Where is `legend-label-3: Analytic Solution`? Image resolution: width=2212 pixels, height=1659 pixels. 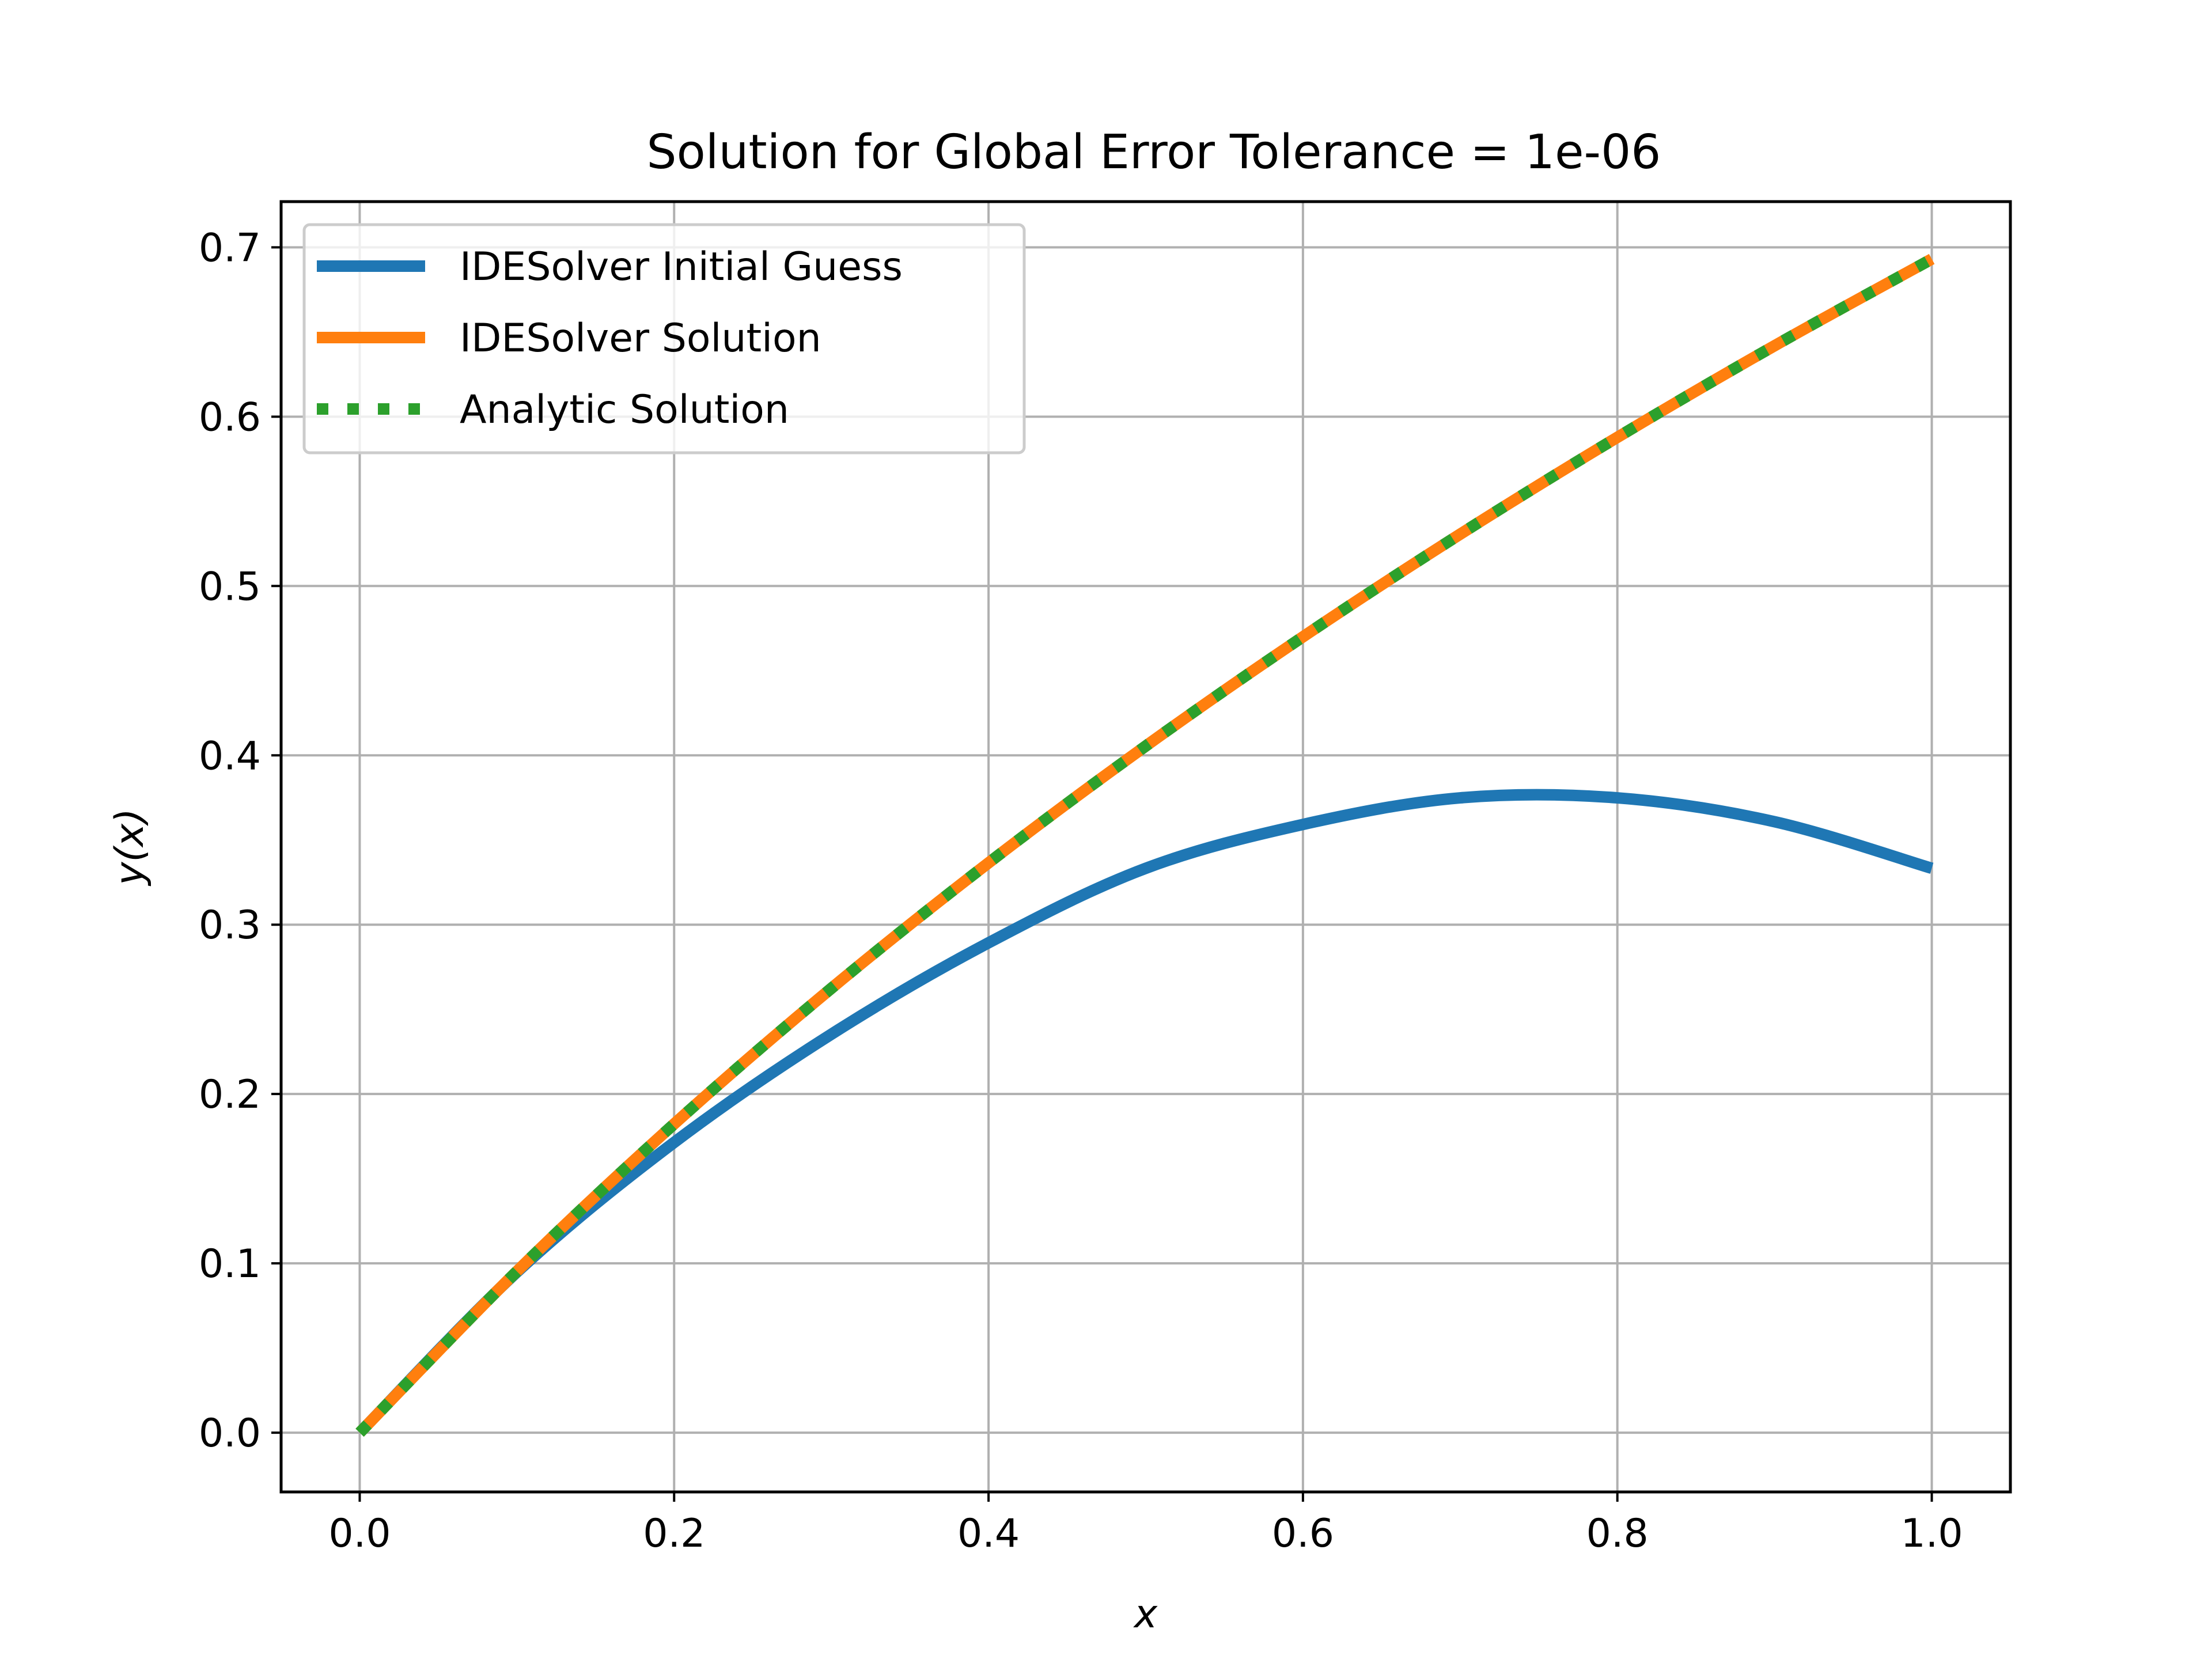
legend-label-3: Analytic Solution is located at coordinates (624, 410).